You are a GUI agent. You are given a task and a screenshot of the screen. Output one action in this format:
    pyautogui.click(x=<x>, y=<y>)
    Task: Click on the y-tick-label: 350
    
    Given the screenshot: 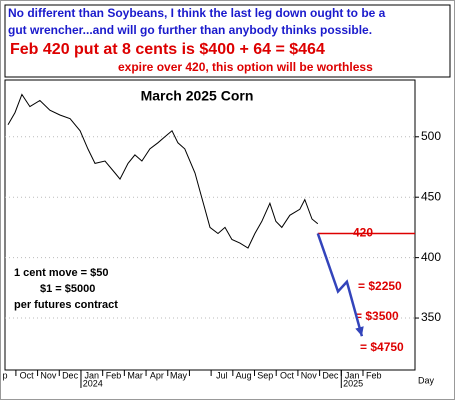 What is the action you would take?
    pyautogui.click(x=431, y=317)
    